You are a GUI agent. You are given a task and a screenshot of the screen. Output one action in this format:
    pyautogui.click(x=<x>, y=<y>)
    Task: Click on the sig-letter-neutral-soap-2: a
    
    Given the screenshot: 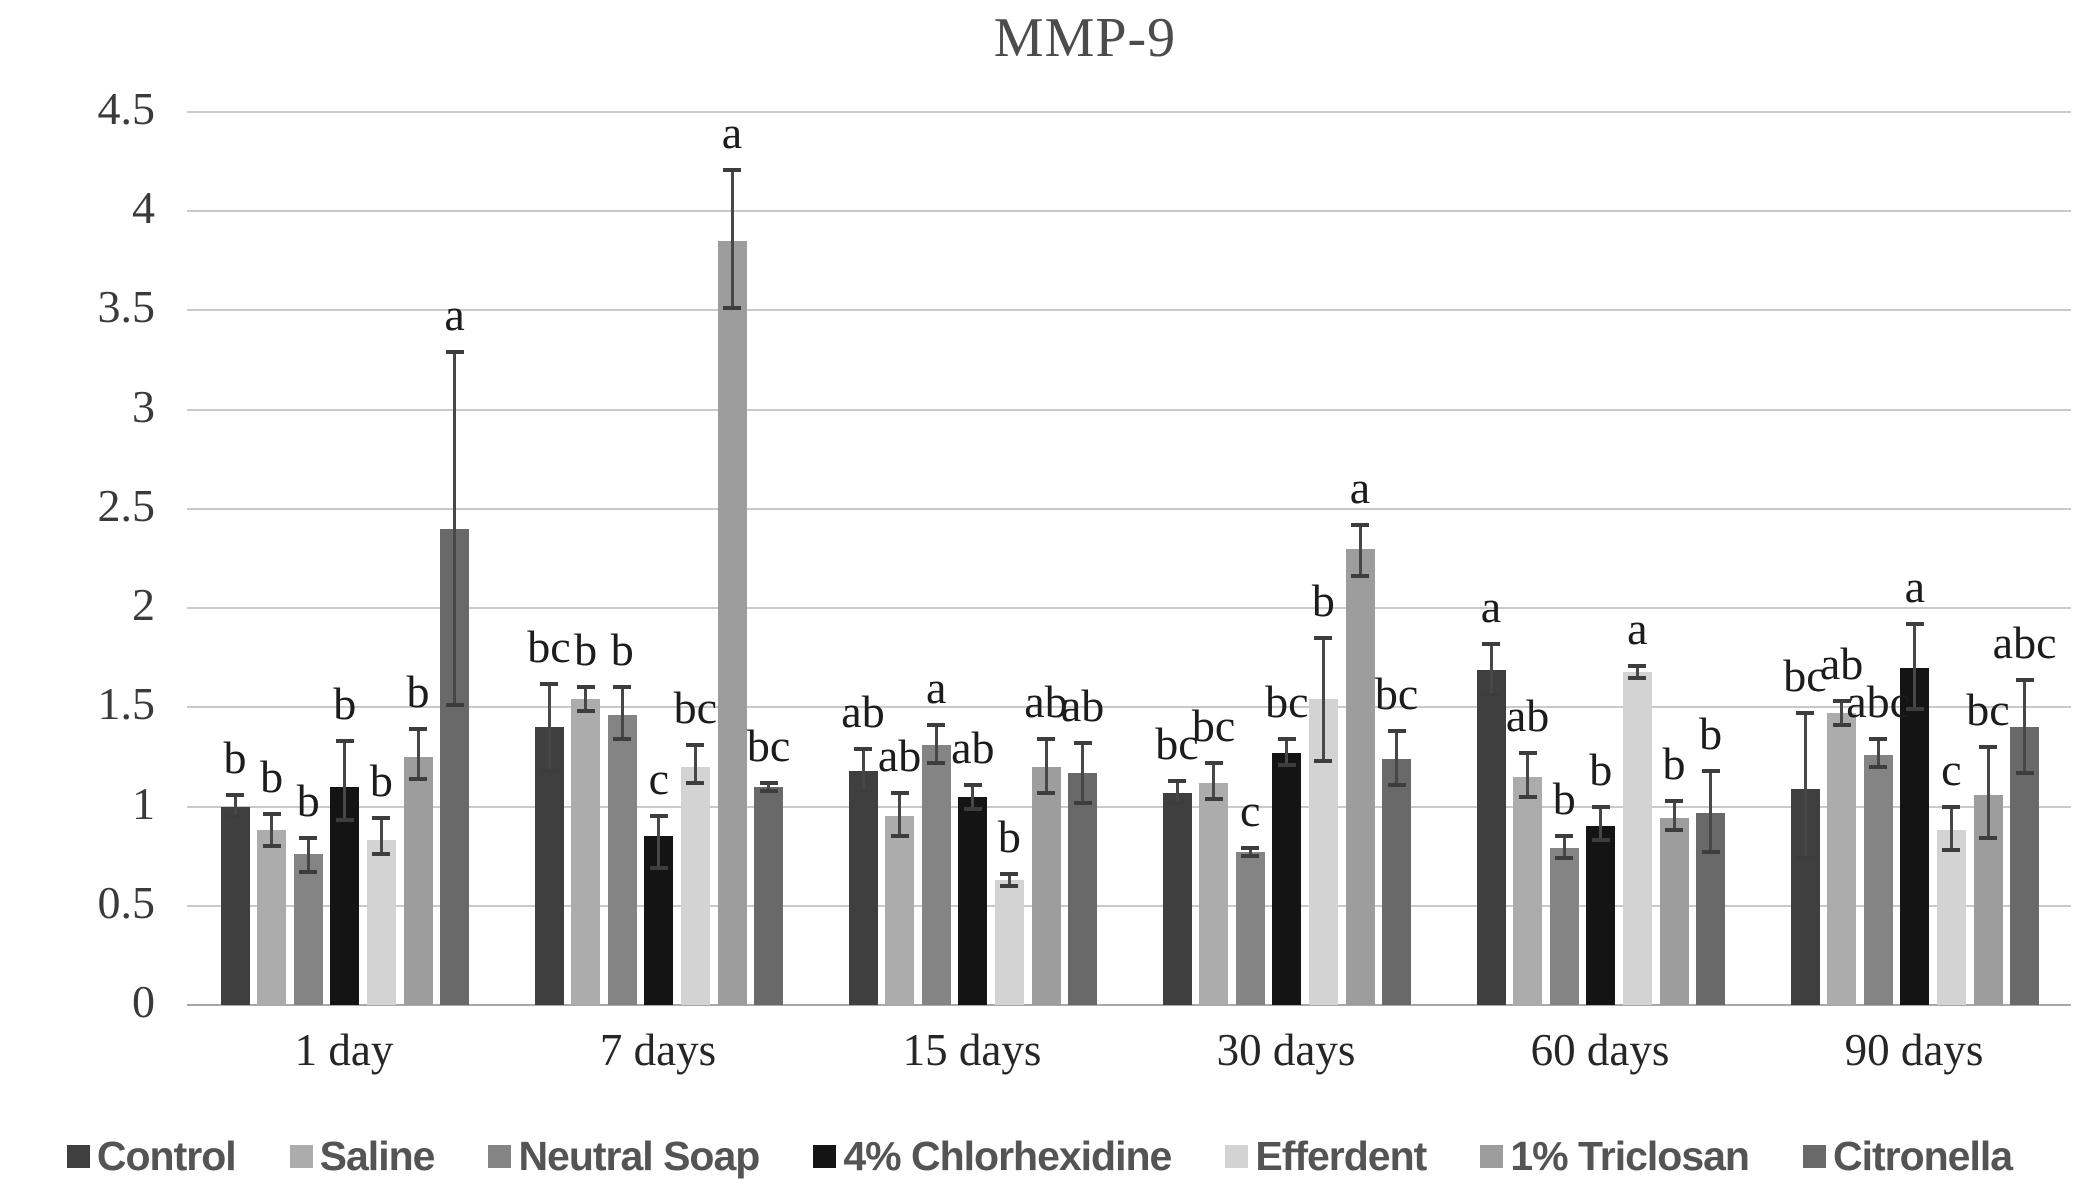 What is the action you would take?
    pyautogui.click(x=936, y=688)
    